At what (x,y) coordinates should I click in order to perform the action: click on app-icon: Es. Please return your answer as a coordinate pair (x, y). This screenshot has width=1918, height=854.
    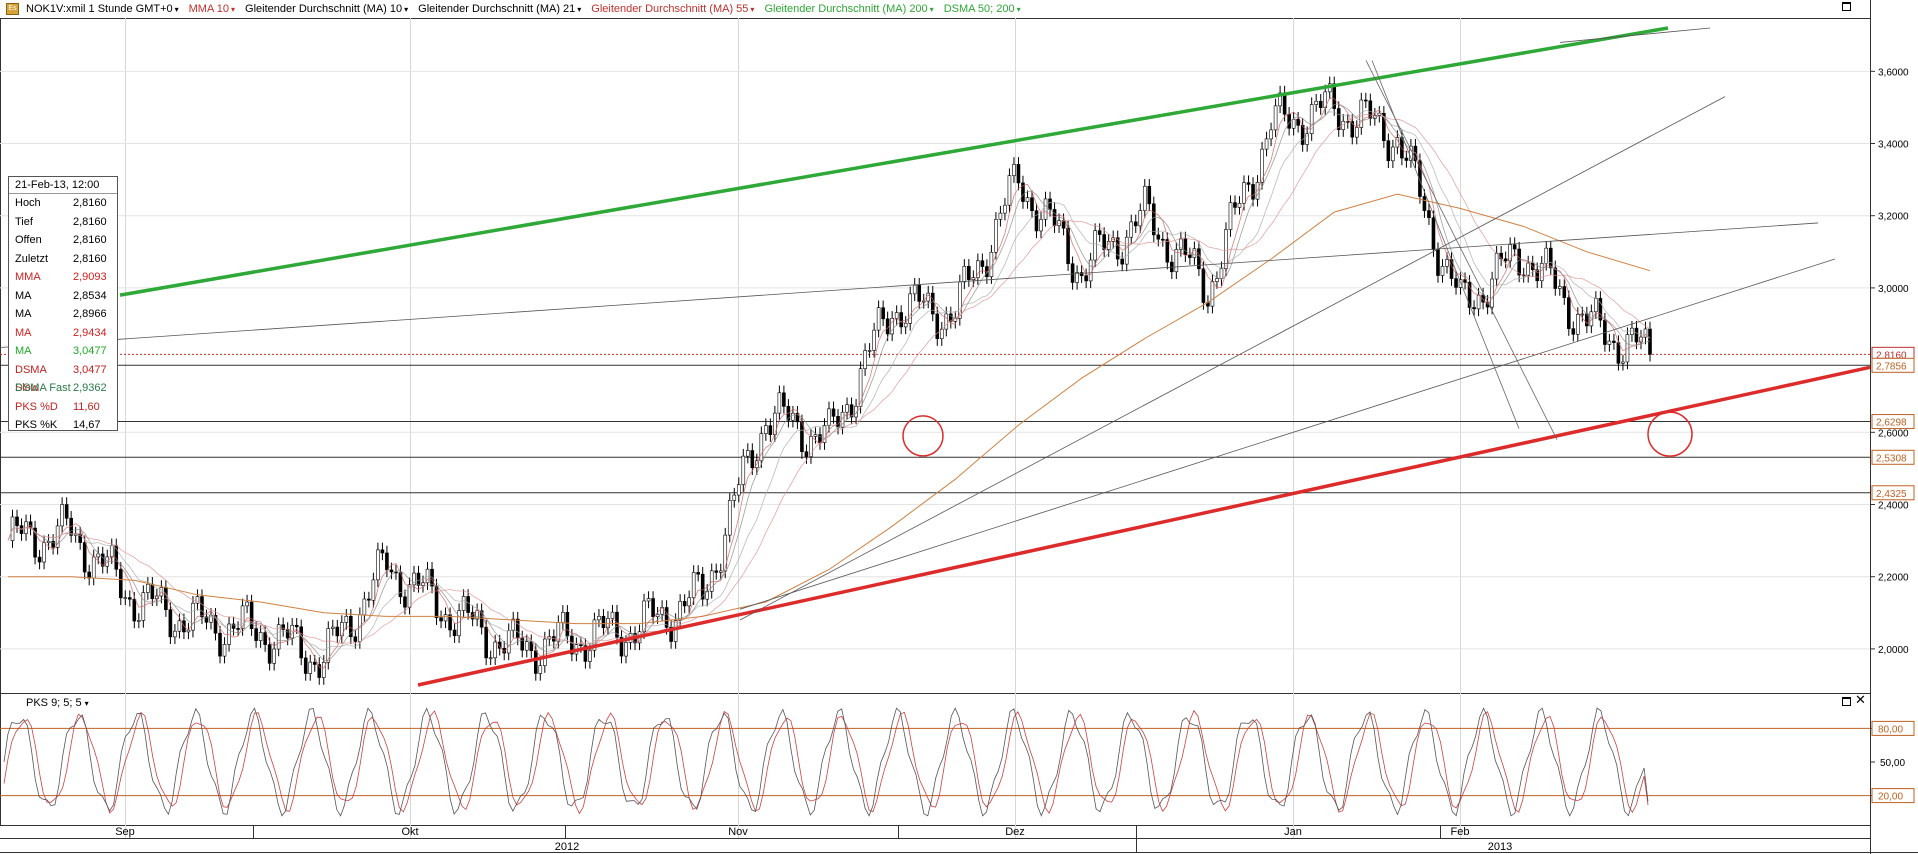
    Looking at the image, I should click on (12, 9).